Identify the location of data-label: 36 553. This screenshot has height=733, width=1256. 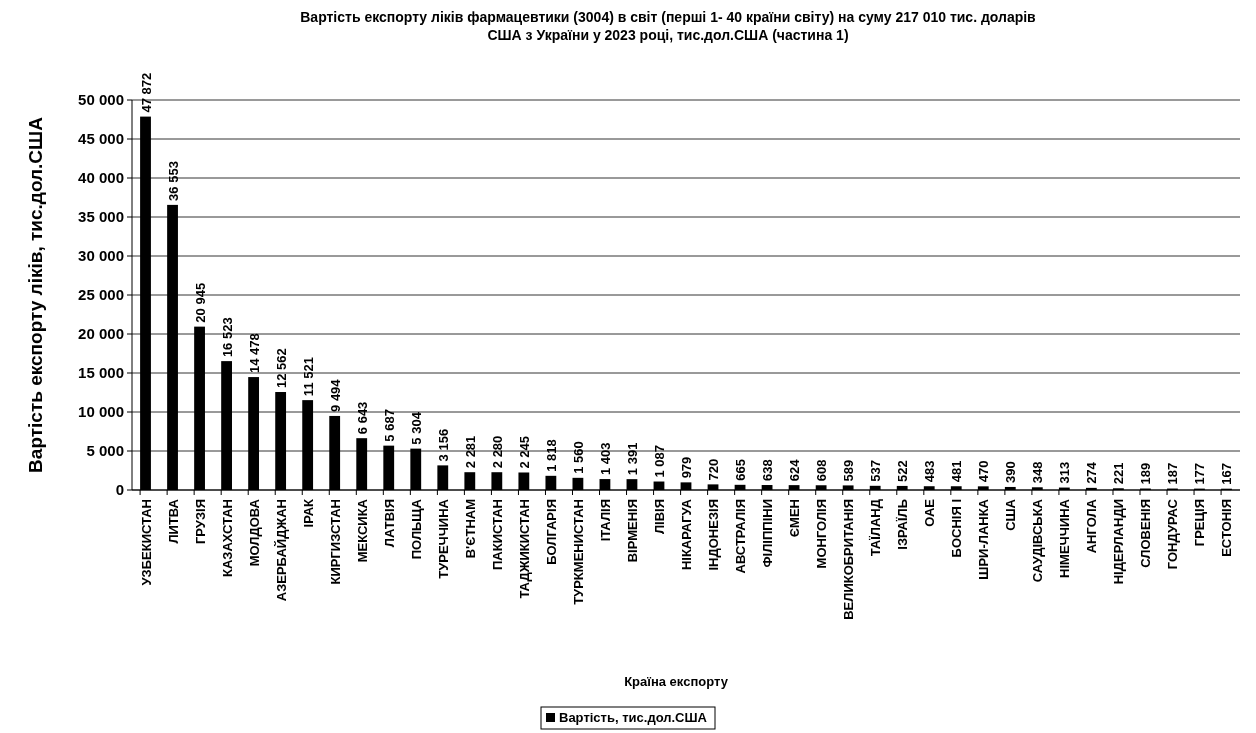
(173, 181).